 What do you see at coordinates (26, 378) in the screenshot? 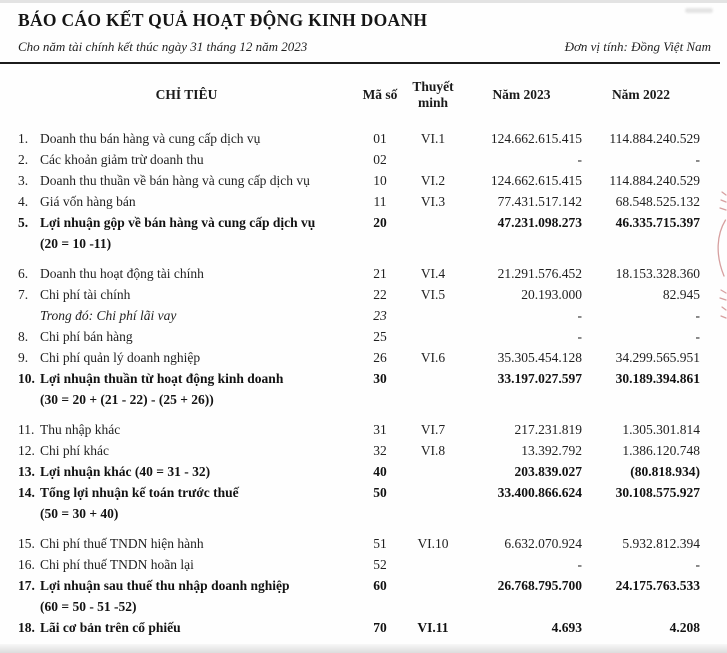
I see `row-number: 10.` at bounding box center [26, 378].